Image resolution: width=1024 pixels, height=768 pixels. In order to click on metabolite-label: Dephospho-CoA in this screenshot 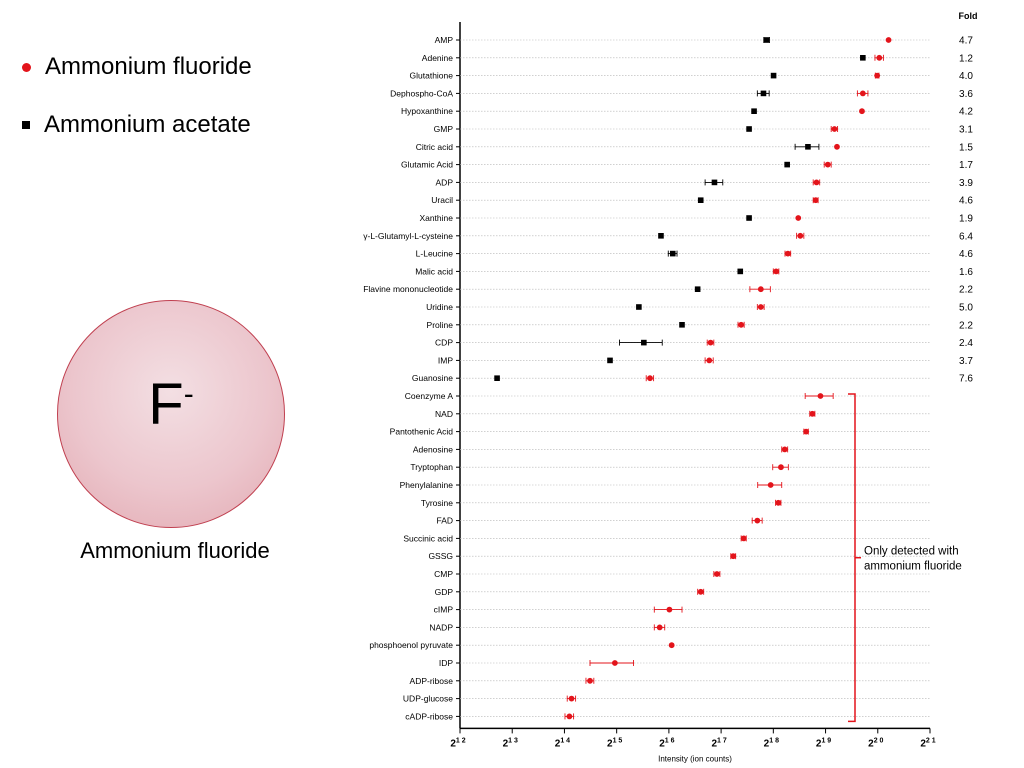, I will do `click(421, 93)`.